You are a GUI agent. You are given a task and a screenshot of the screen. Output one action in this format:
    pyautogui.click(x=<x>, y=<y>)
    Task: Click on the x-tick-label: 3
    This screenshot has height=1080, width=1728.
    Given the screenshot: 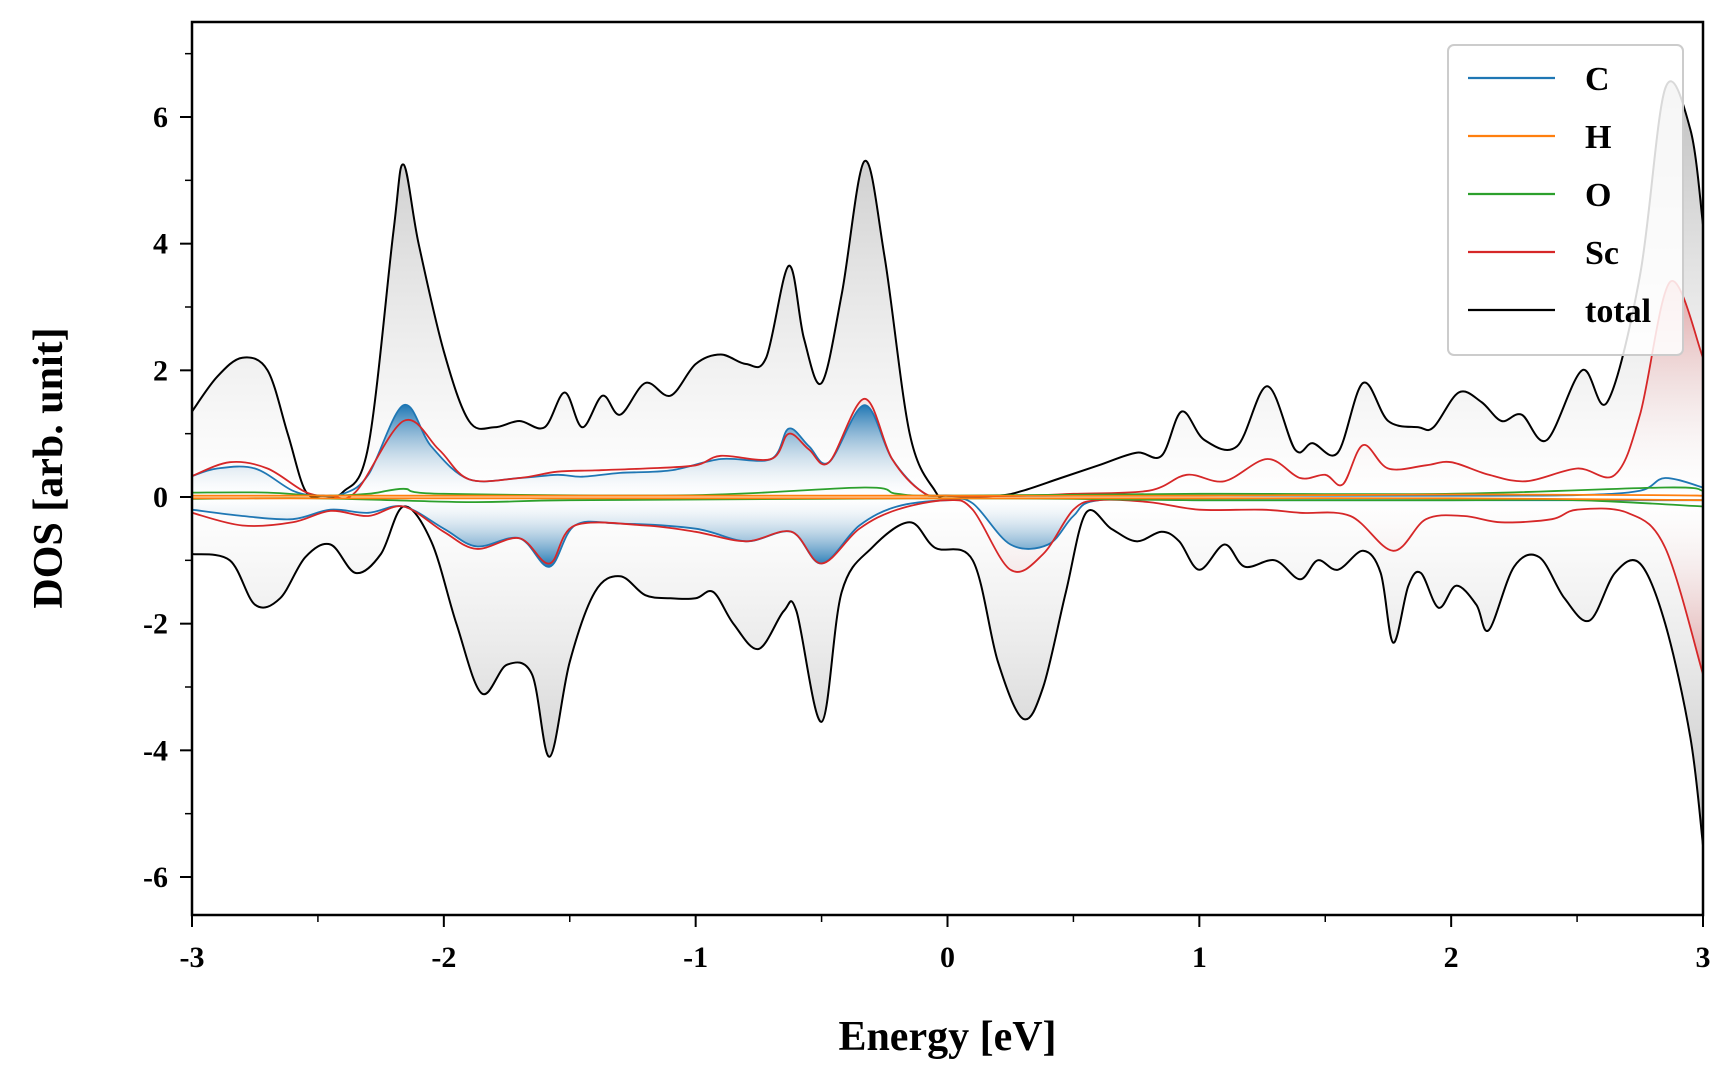 What is the action you would take?
    pyautogui.click(x=1703, y=957)
    